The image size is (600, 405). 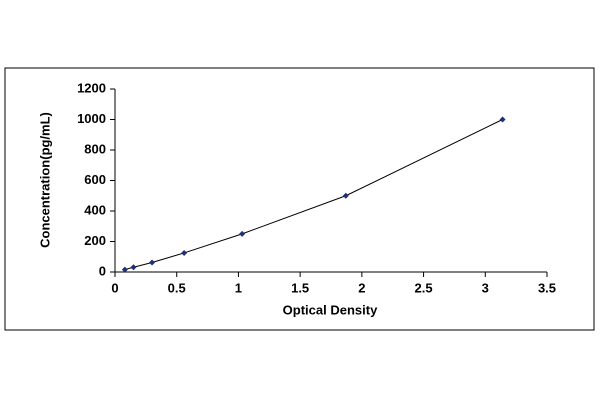 What do you see at coordinates (95, 240) in the screenshot?
I see `y-tick-label: 200` at bounding box center [95, 240].